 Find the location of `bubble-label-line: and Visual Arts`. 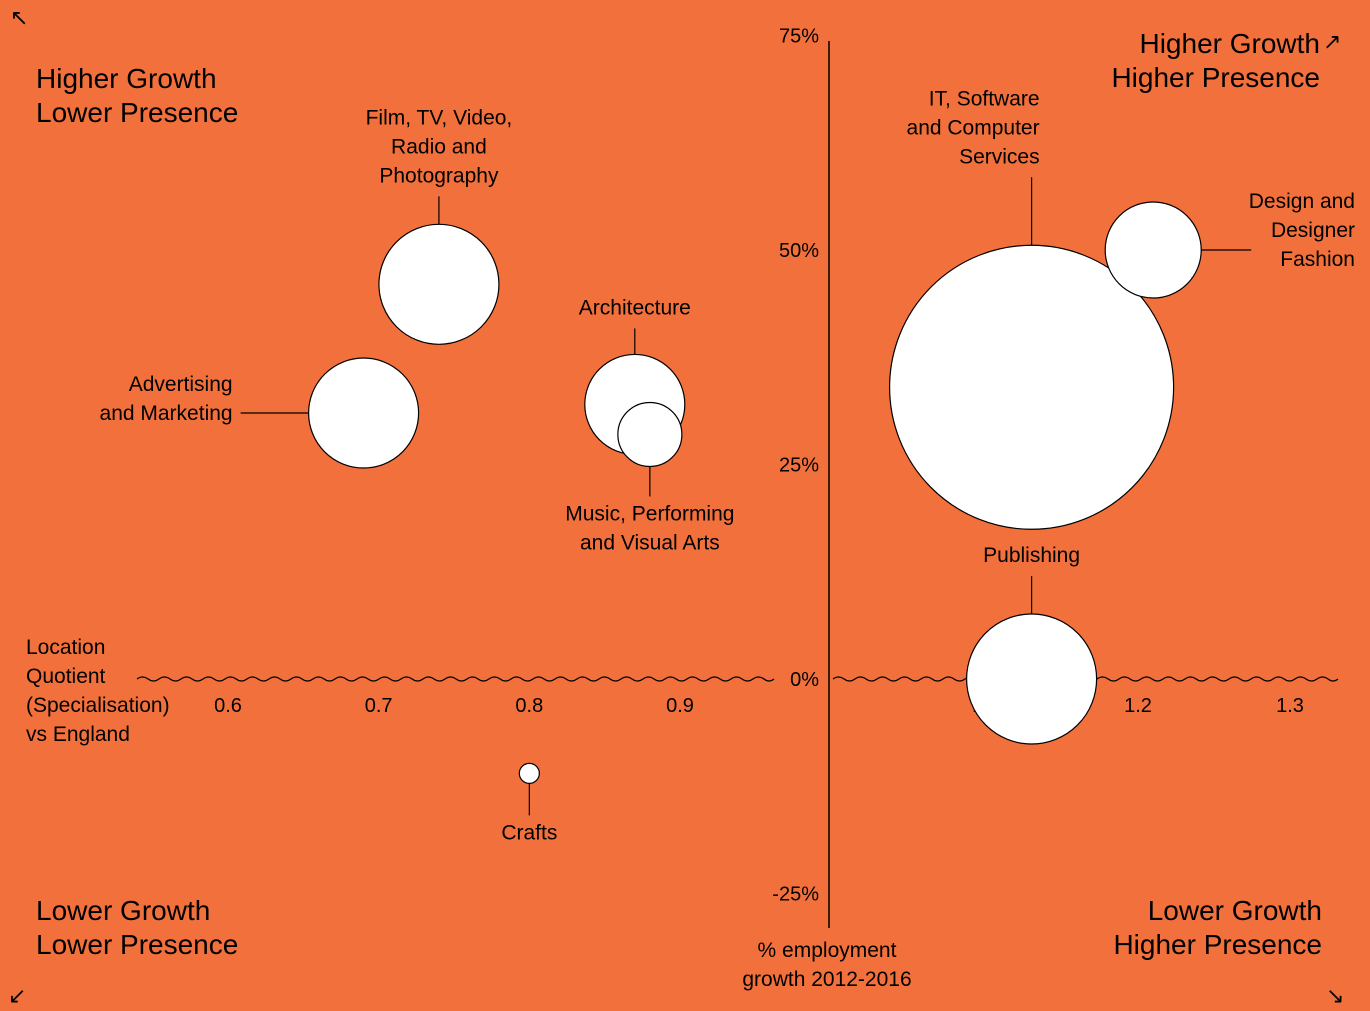

bubble-label-line: and Visual Arts is located at coordinates (650, 542).